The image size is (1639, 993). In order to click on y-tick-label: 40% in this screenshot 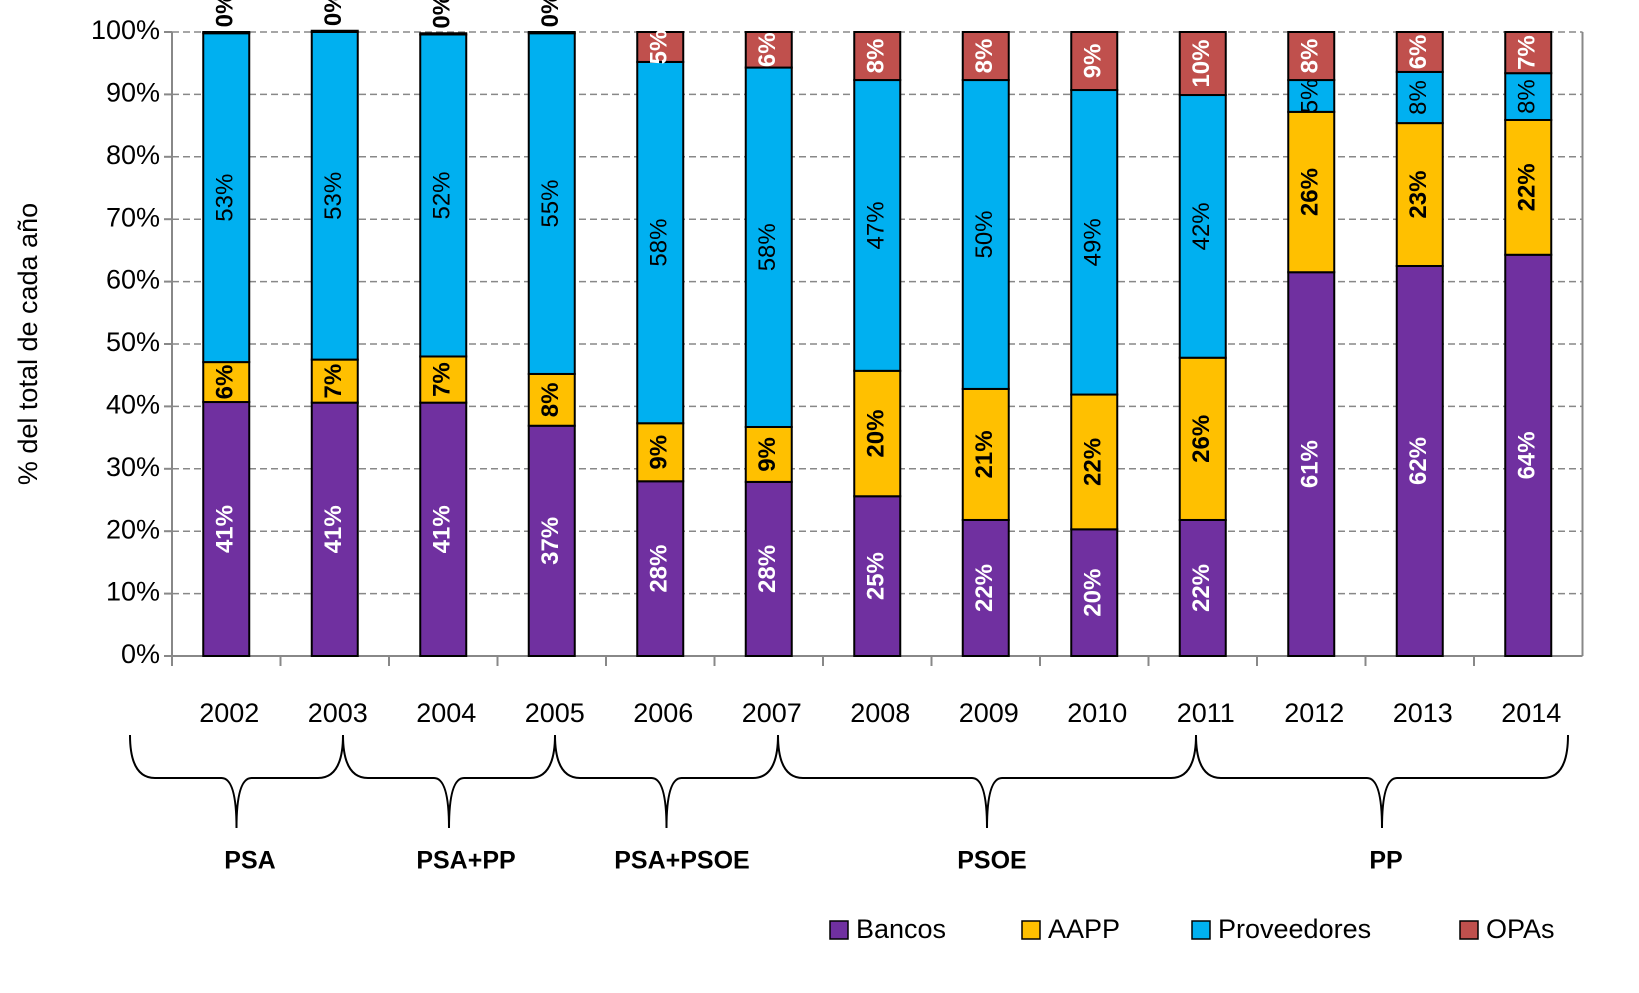, I will do `click(133, 405)`.